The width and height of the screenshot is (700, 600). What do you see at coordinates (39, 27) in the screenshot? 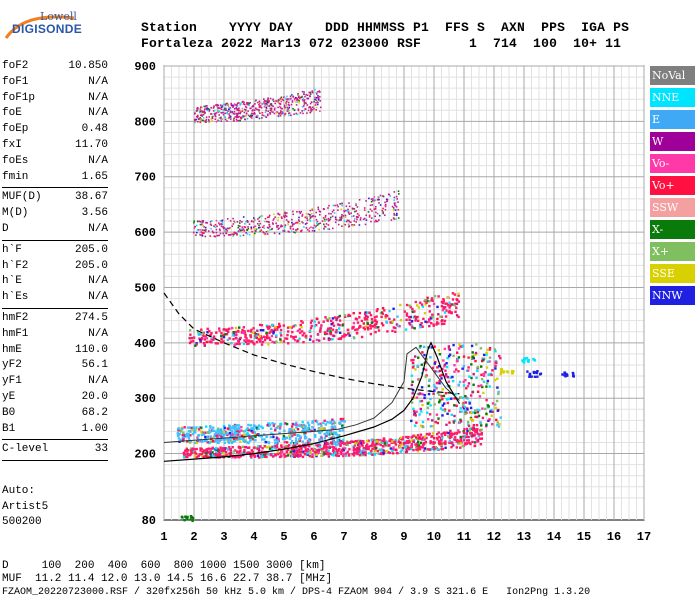
I see `logo-swoosh-icon` at bounding box center [39, 27].